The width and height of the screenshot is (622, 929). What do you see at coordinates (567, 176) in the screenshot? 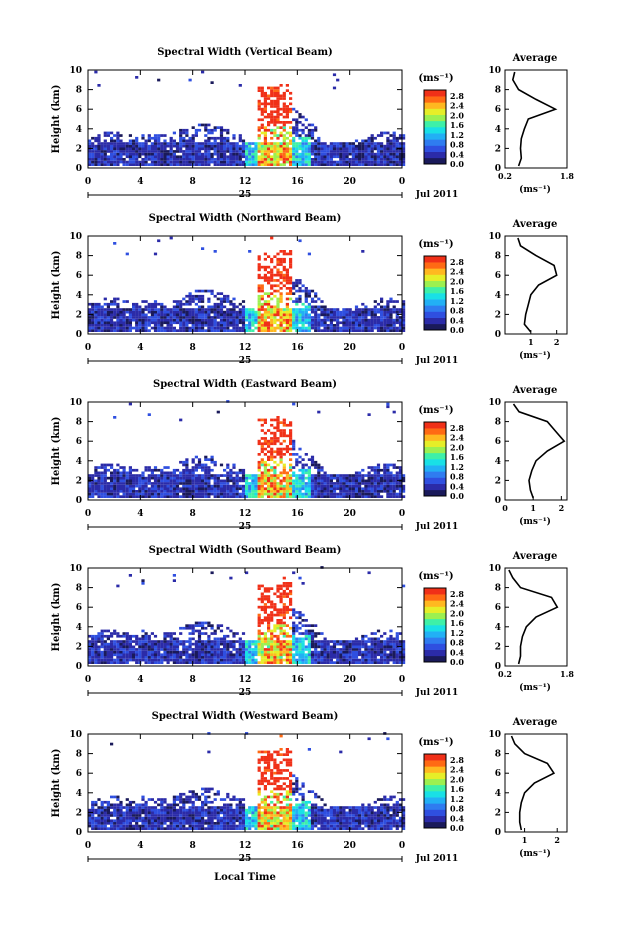
I see `avg-x-tick-label: 1.8` at bounding box center [567, 176].